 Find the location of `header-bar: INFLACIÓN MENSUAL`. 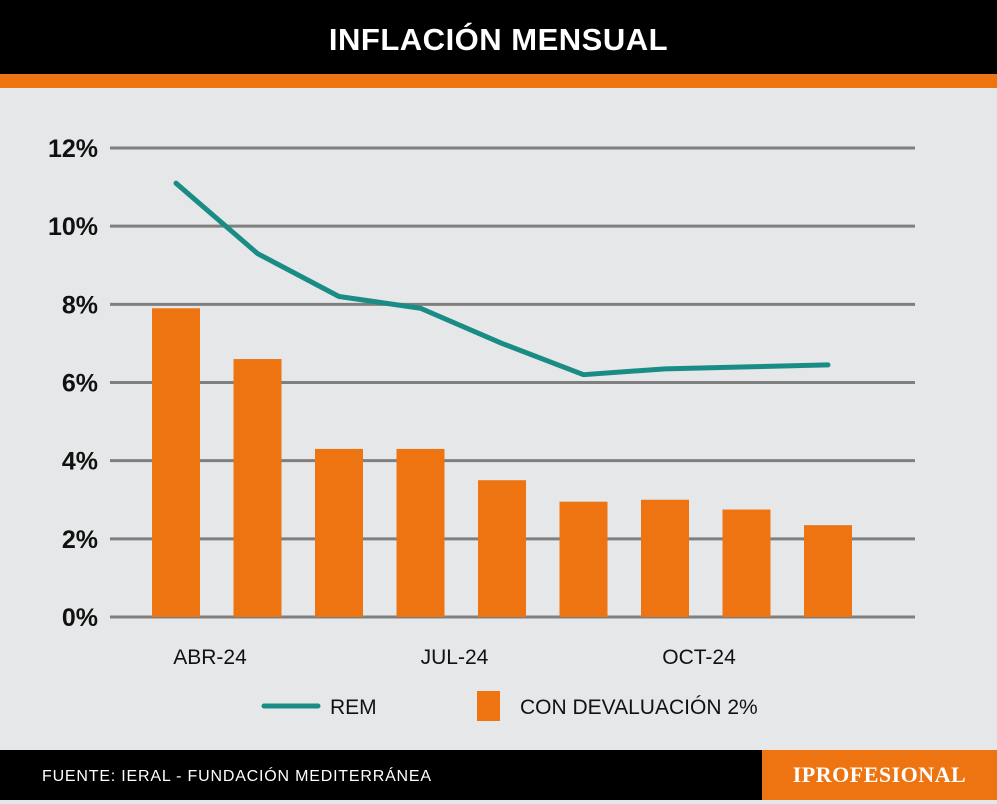

header-bar: INFLACIÓN MENSUAL is located at coordinates (498, 37).